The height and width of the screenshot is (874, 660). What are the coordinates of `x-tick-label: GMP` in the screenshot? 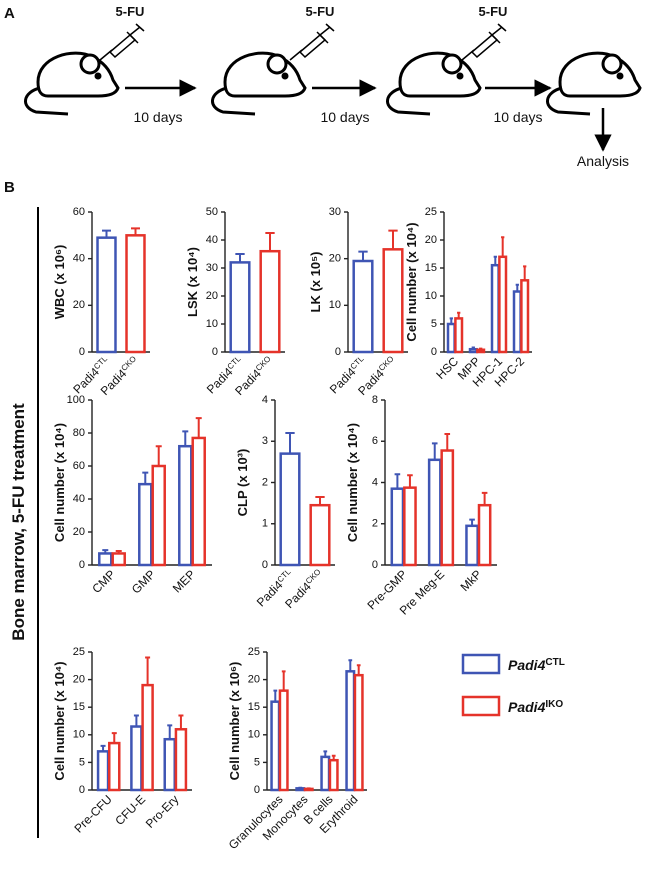 It's located at (143, 581).